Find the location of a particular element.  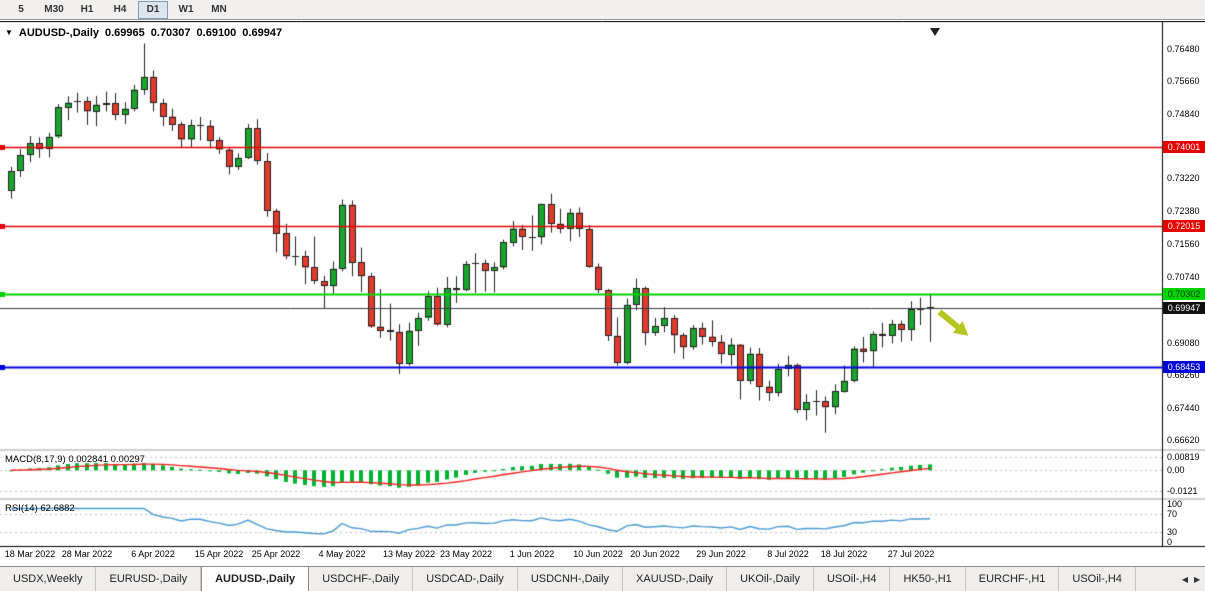

tab-scroll-left-button: ◀ is located at coordinates (1184, 579).